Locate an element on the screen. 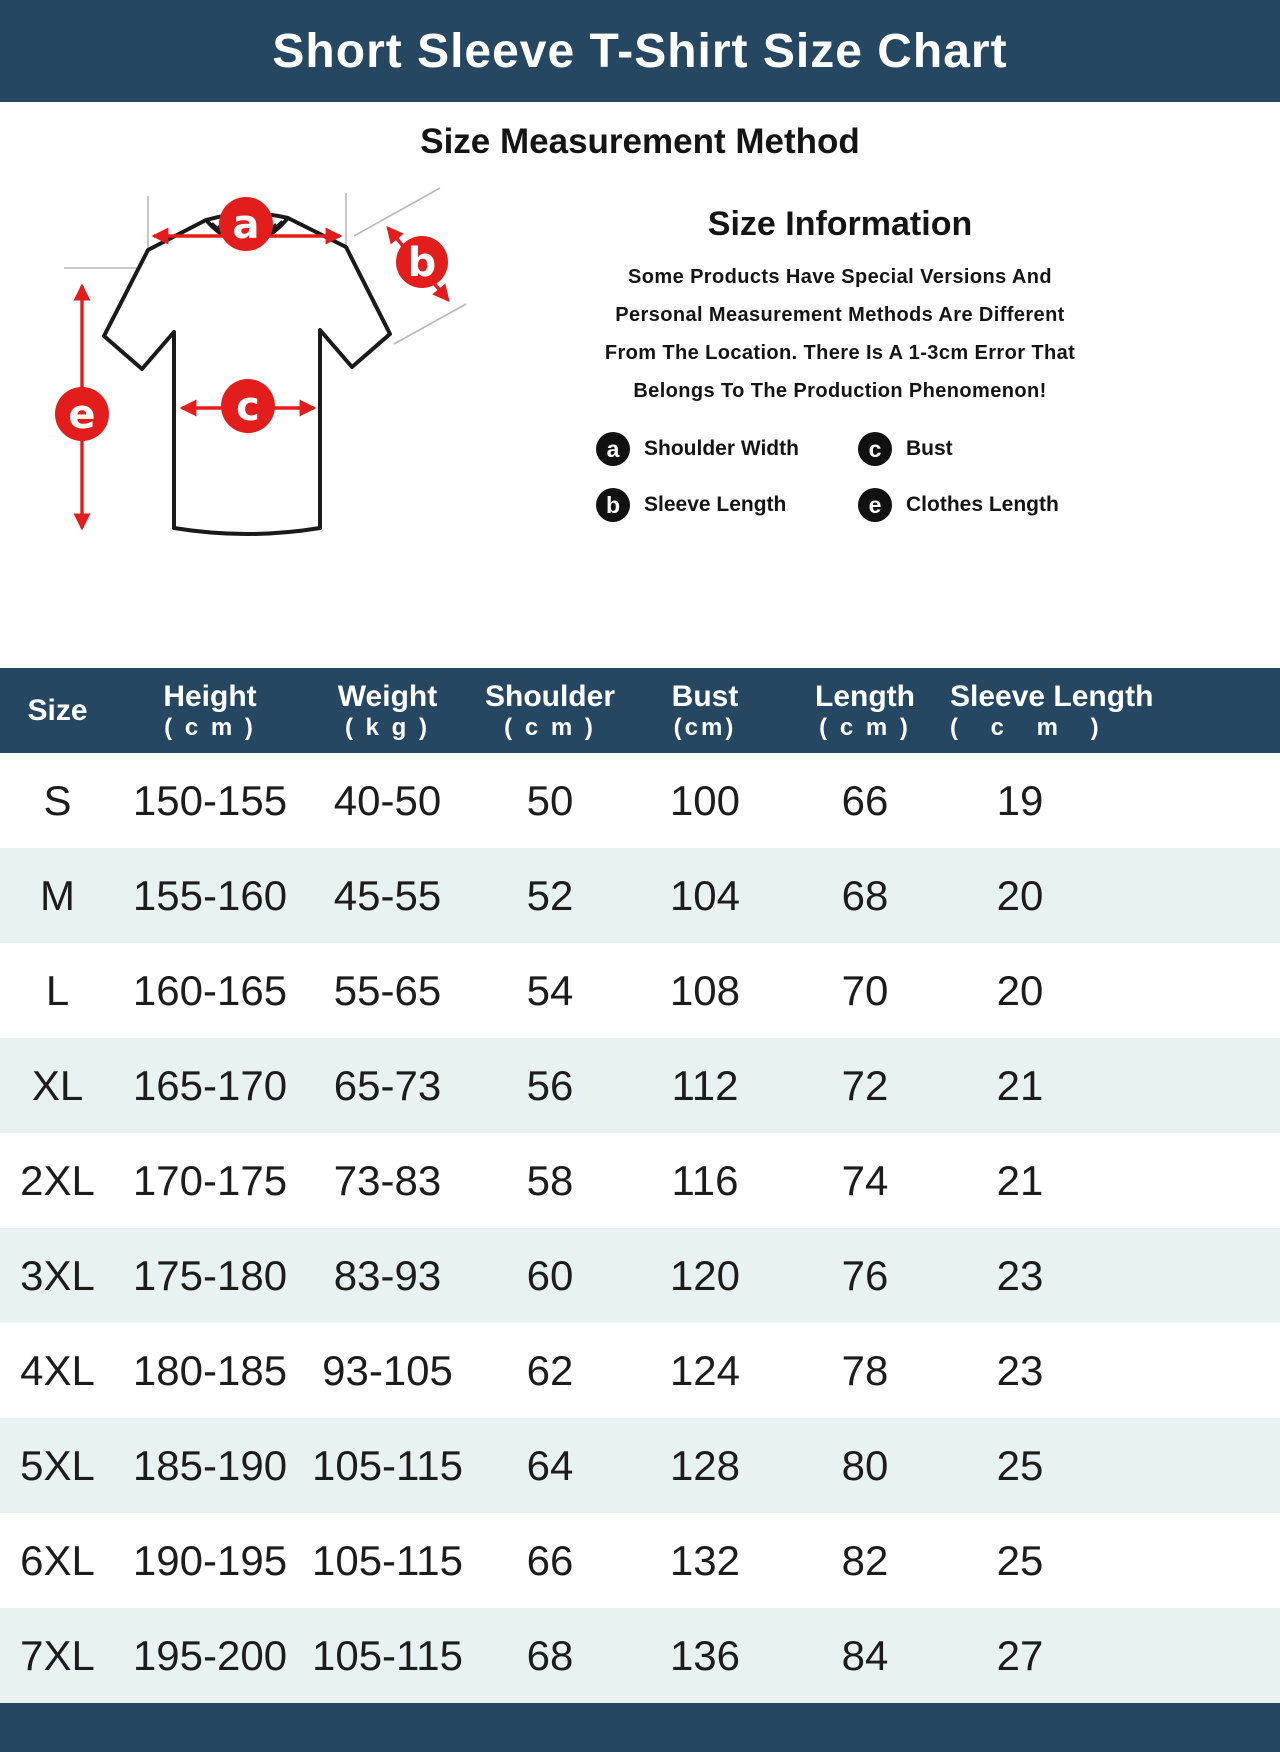 This screenshot has width=1280, height=1752. legend-key-badge-a: a is located at coordinates (613, 449).